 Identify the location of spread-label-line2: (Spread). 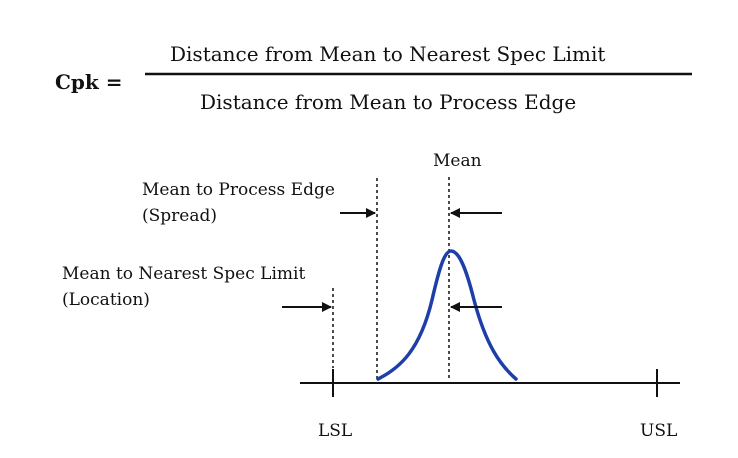
(179, 216).